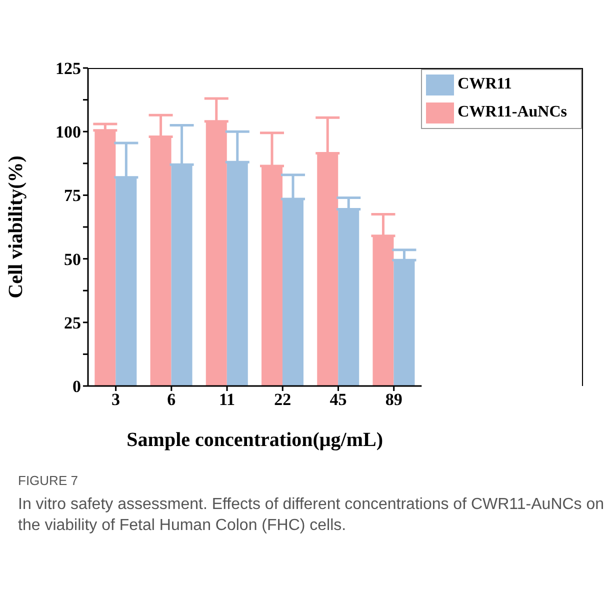  Describe the element at coordinates (338, 400) in the screenshot. I see `x-tick-label: 45` at that location.